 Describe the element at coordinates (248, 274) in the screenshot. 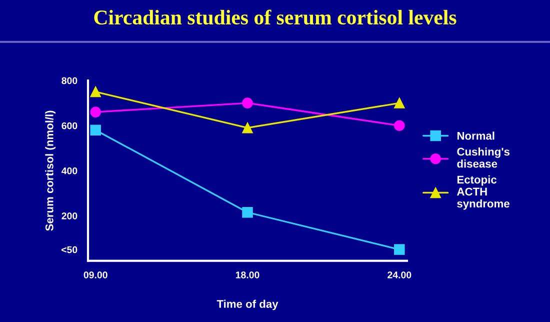

I see `x-tick-label: 18.00` at that location.